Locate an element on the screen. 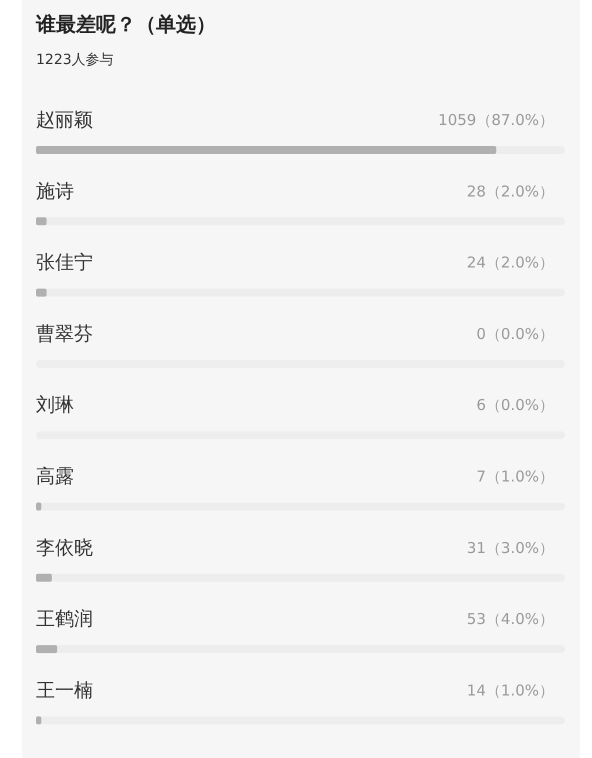  y-tick-label: 张佳宁 is located at coordinates (64, 263).